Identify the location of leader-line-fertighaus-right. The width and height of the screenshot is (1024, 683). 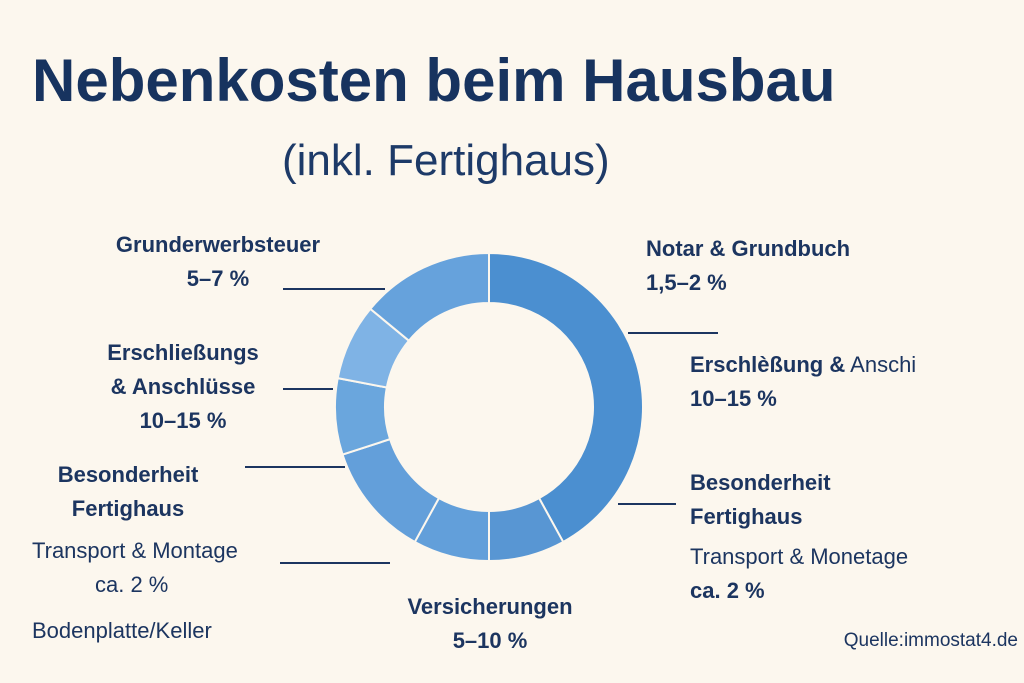
(647, 504).